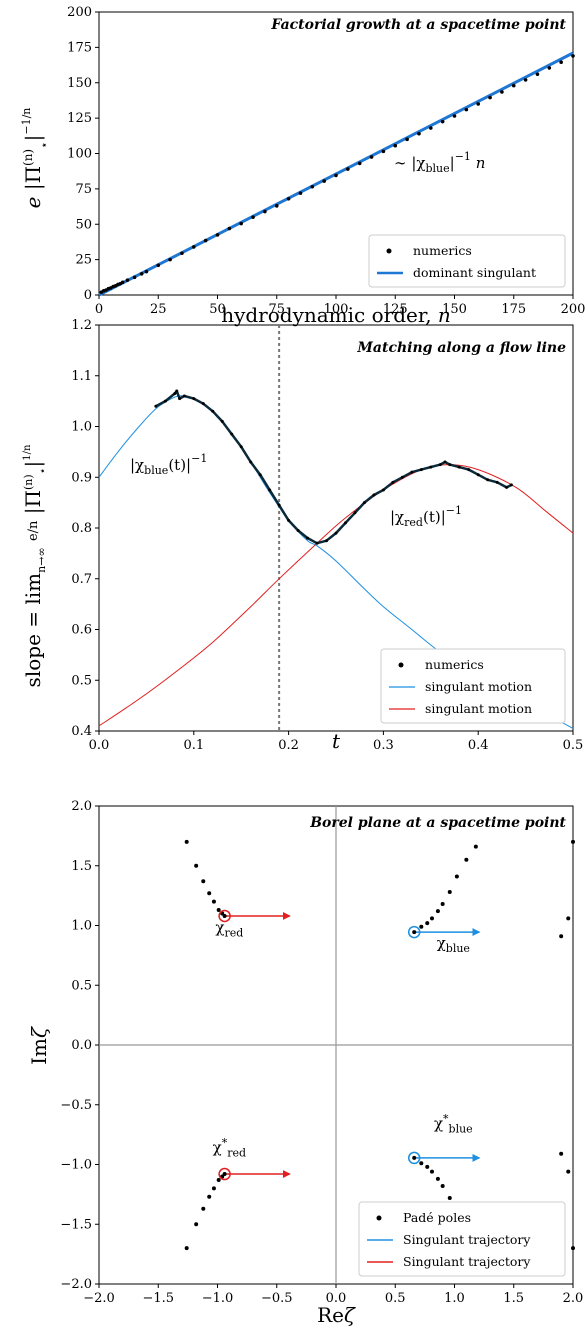 The width and height of the screenshot is (587, 1332). What do you see at coordinates (81, 630) in the screenshot?
I see `y-tick-label: 0.6` at bounding box center [81, 630].